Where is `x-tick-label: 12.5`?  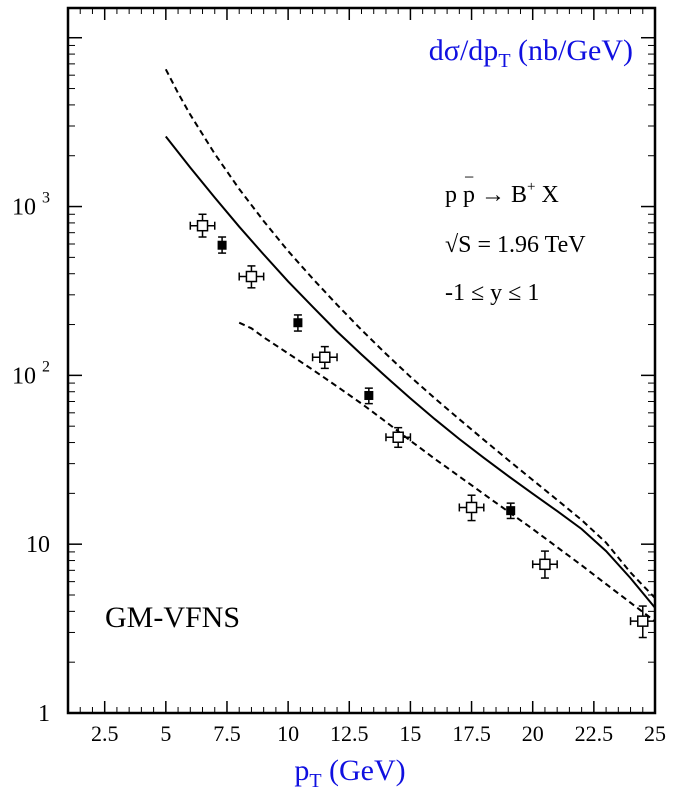 x-tick-label: 12.5 is located at coordinates (349, 733).